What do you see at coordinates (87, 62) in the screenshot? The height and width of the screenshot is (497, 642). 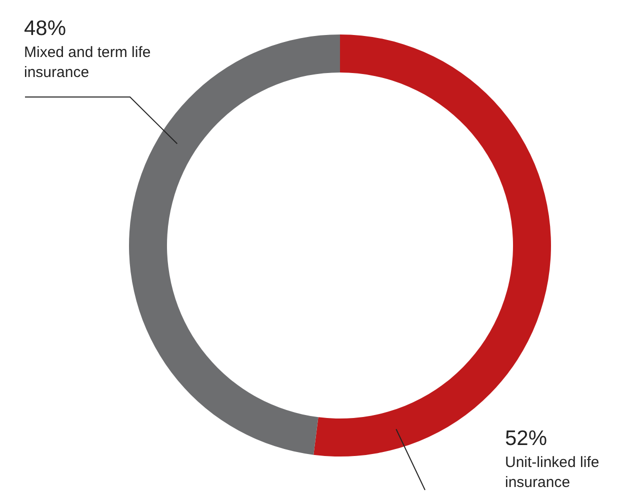 I see `slice-label: Mixed and term life insurance` at bounding box center [87, 62].